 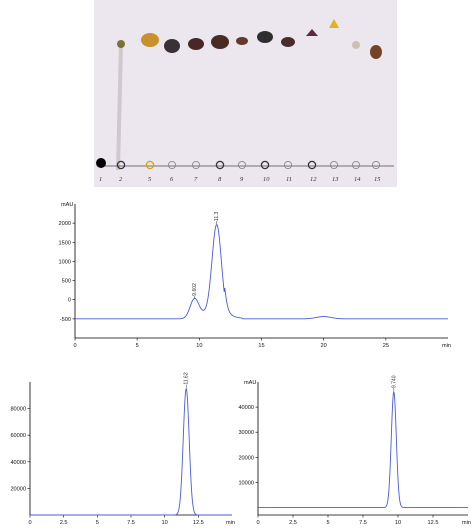 What do you see at coordinates (18, 410) in the screenshot?
I see `y-tick-label: 80000` at bounding box center [18, 410].